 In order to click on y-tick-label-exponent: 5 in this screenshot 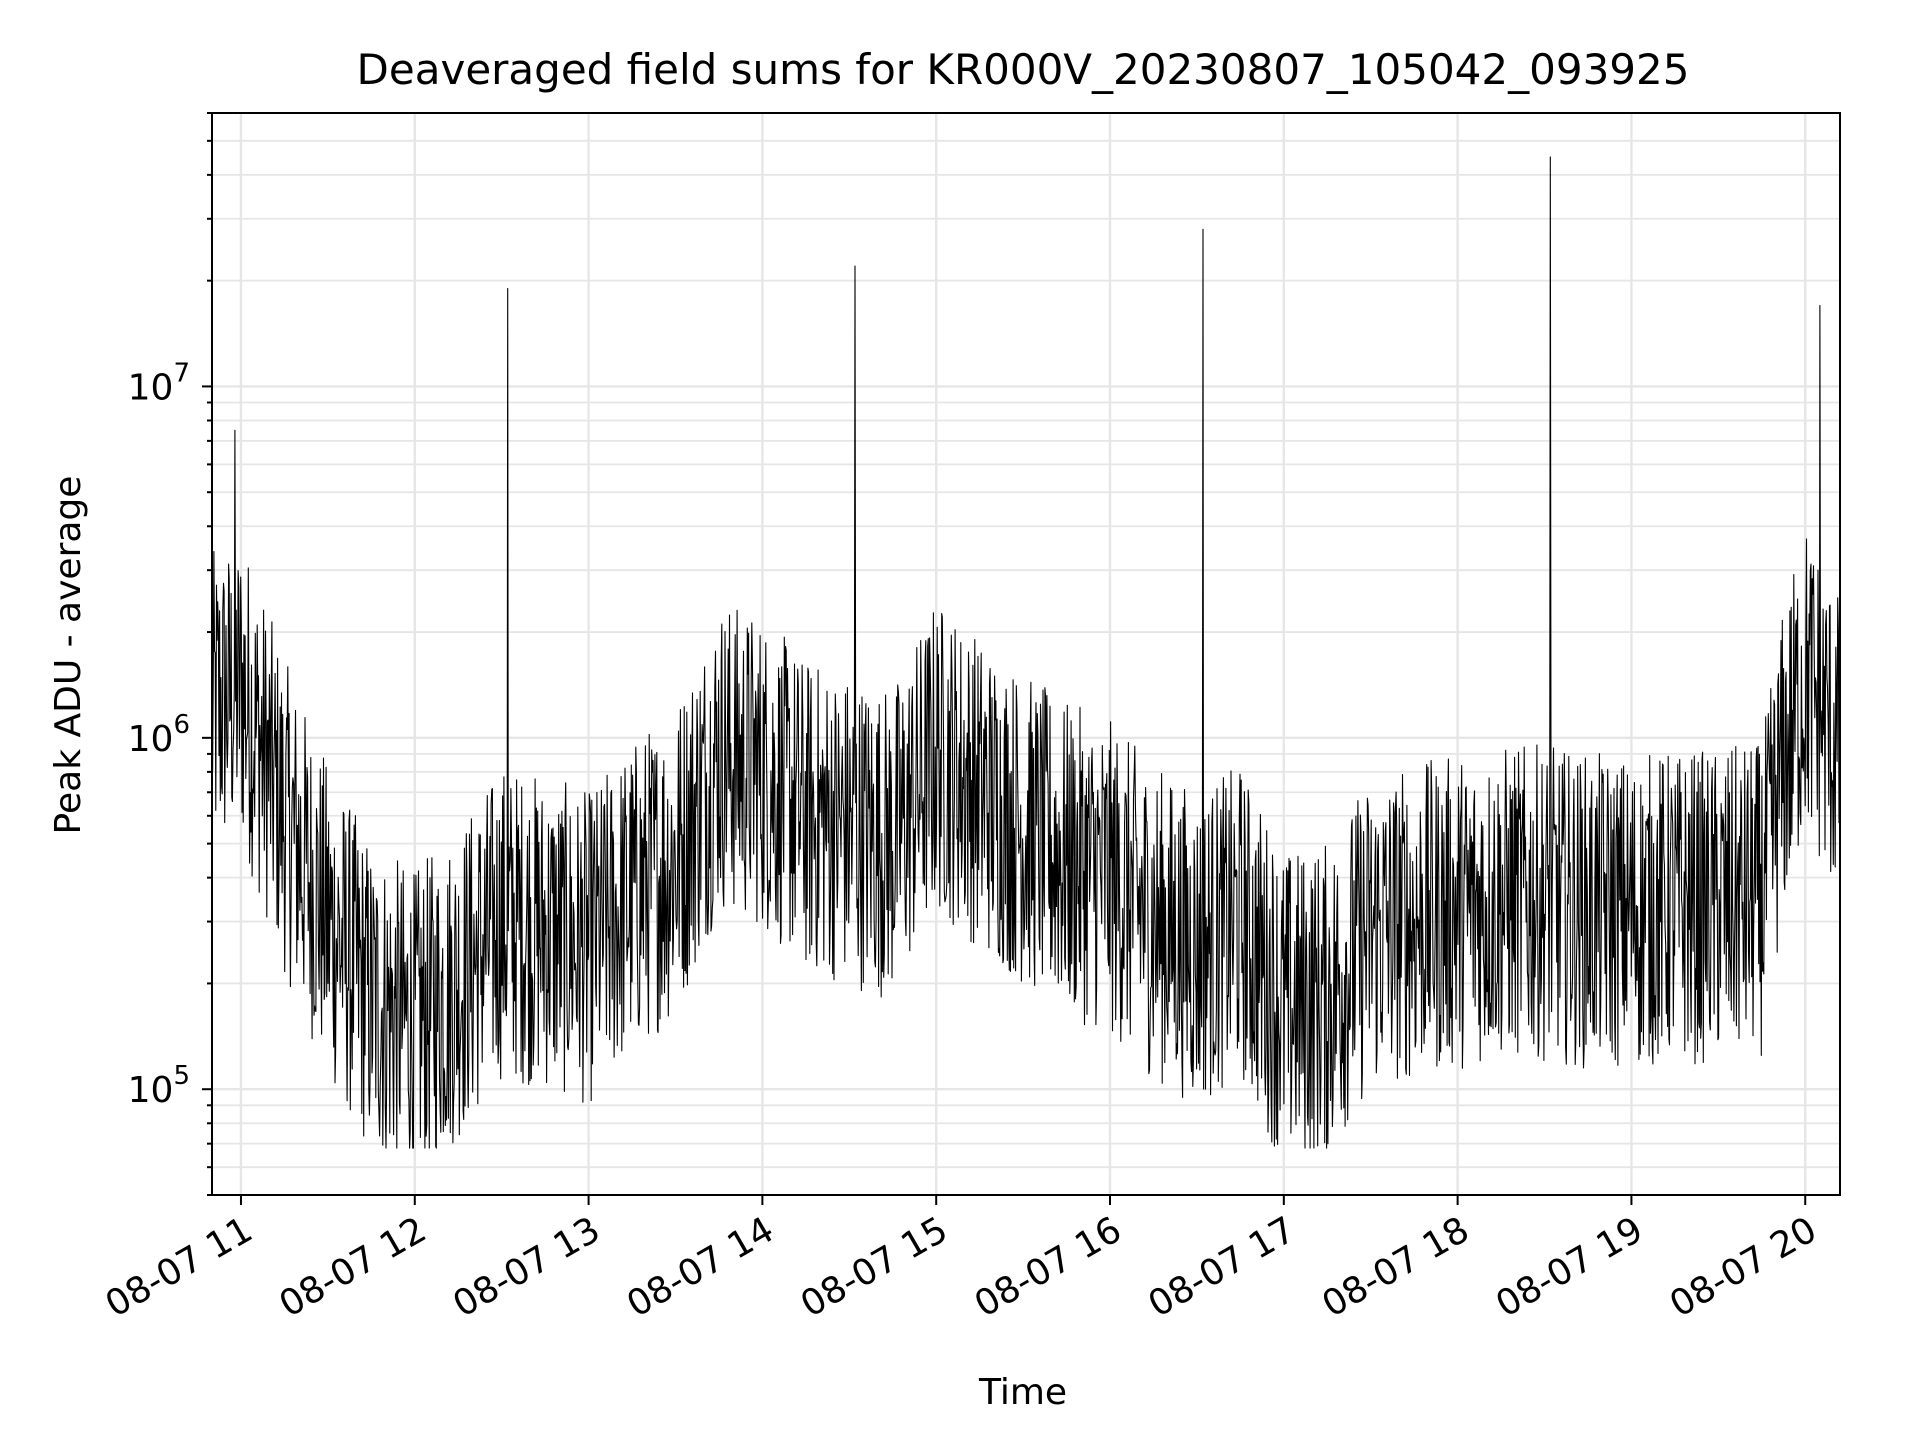, I will do `click(181, 1076)`.